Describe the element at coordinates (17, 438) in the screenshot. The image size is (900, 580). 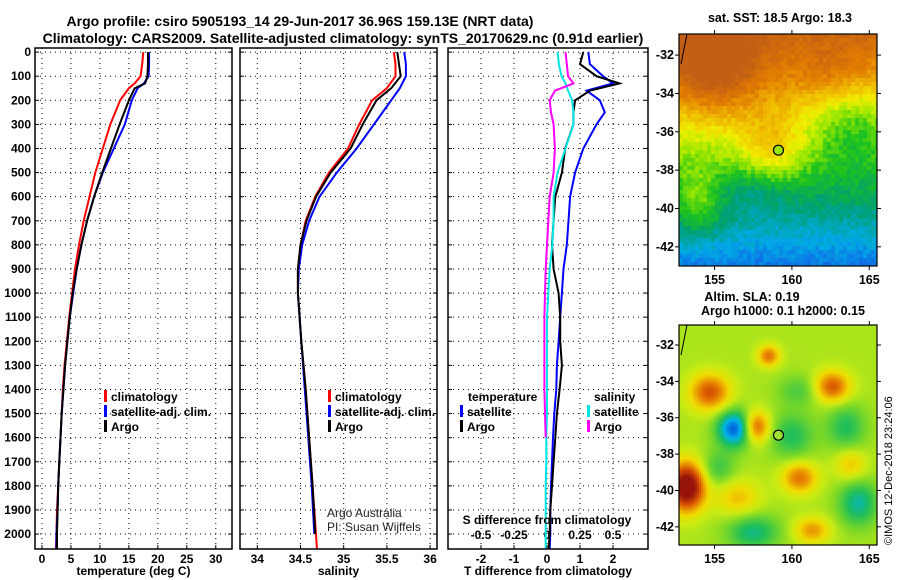
I see `depth-tick-label: 1600` at that location.